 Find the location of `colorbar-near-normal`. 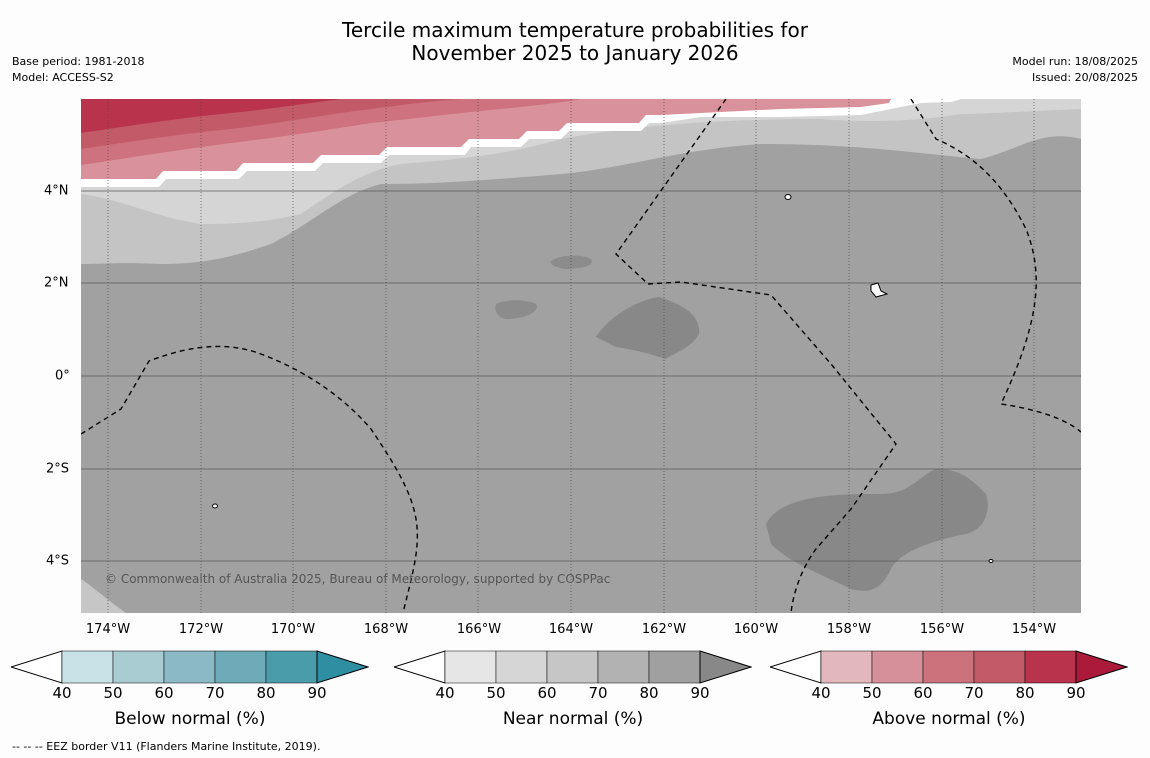

colorbar-near-normal is located at coordinates (572, 669).